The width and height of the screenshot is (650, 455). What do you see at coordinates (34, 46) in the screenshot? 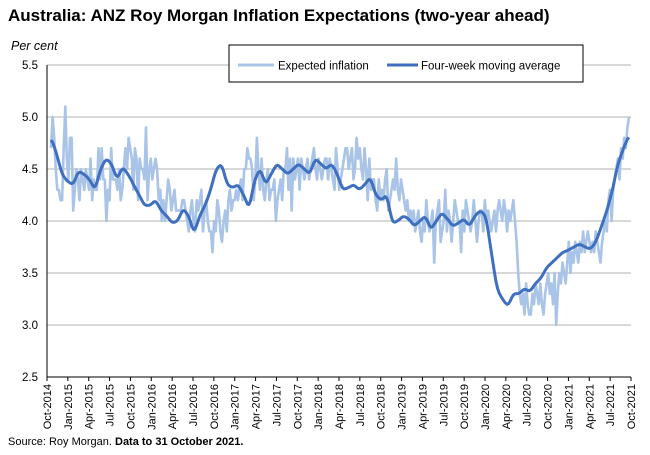
I see `y-axis-label: Per cent` at bounding box center [34, 46].